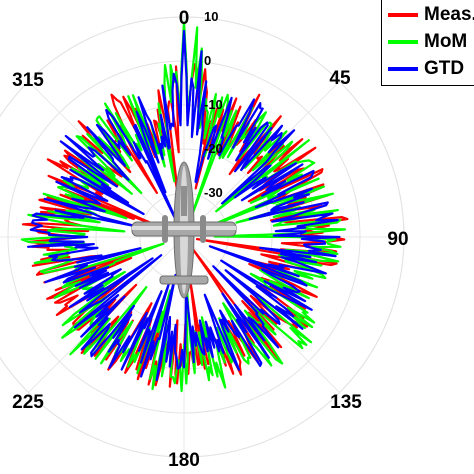 The height and width of the screenshot is (474, 474). Describe the element at coordinates (213, 192) in the screenshot. I see `radial-tick-label: -30` at that location.